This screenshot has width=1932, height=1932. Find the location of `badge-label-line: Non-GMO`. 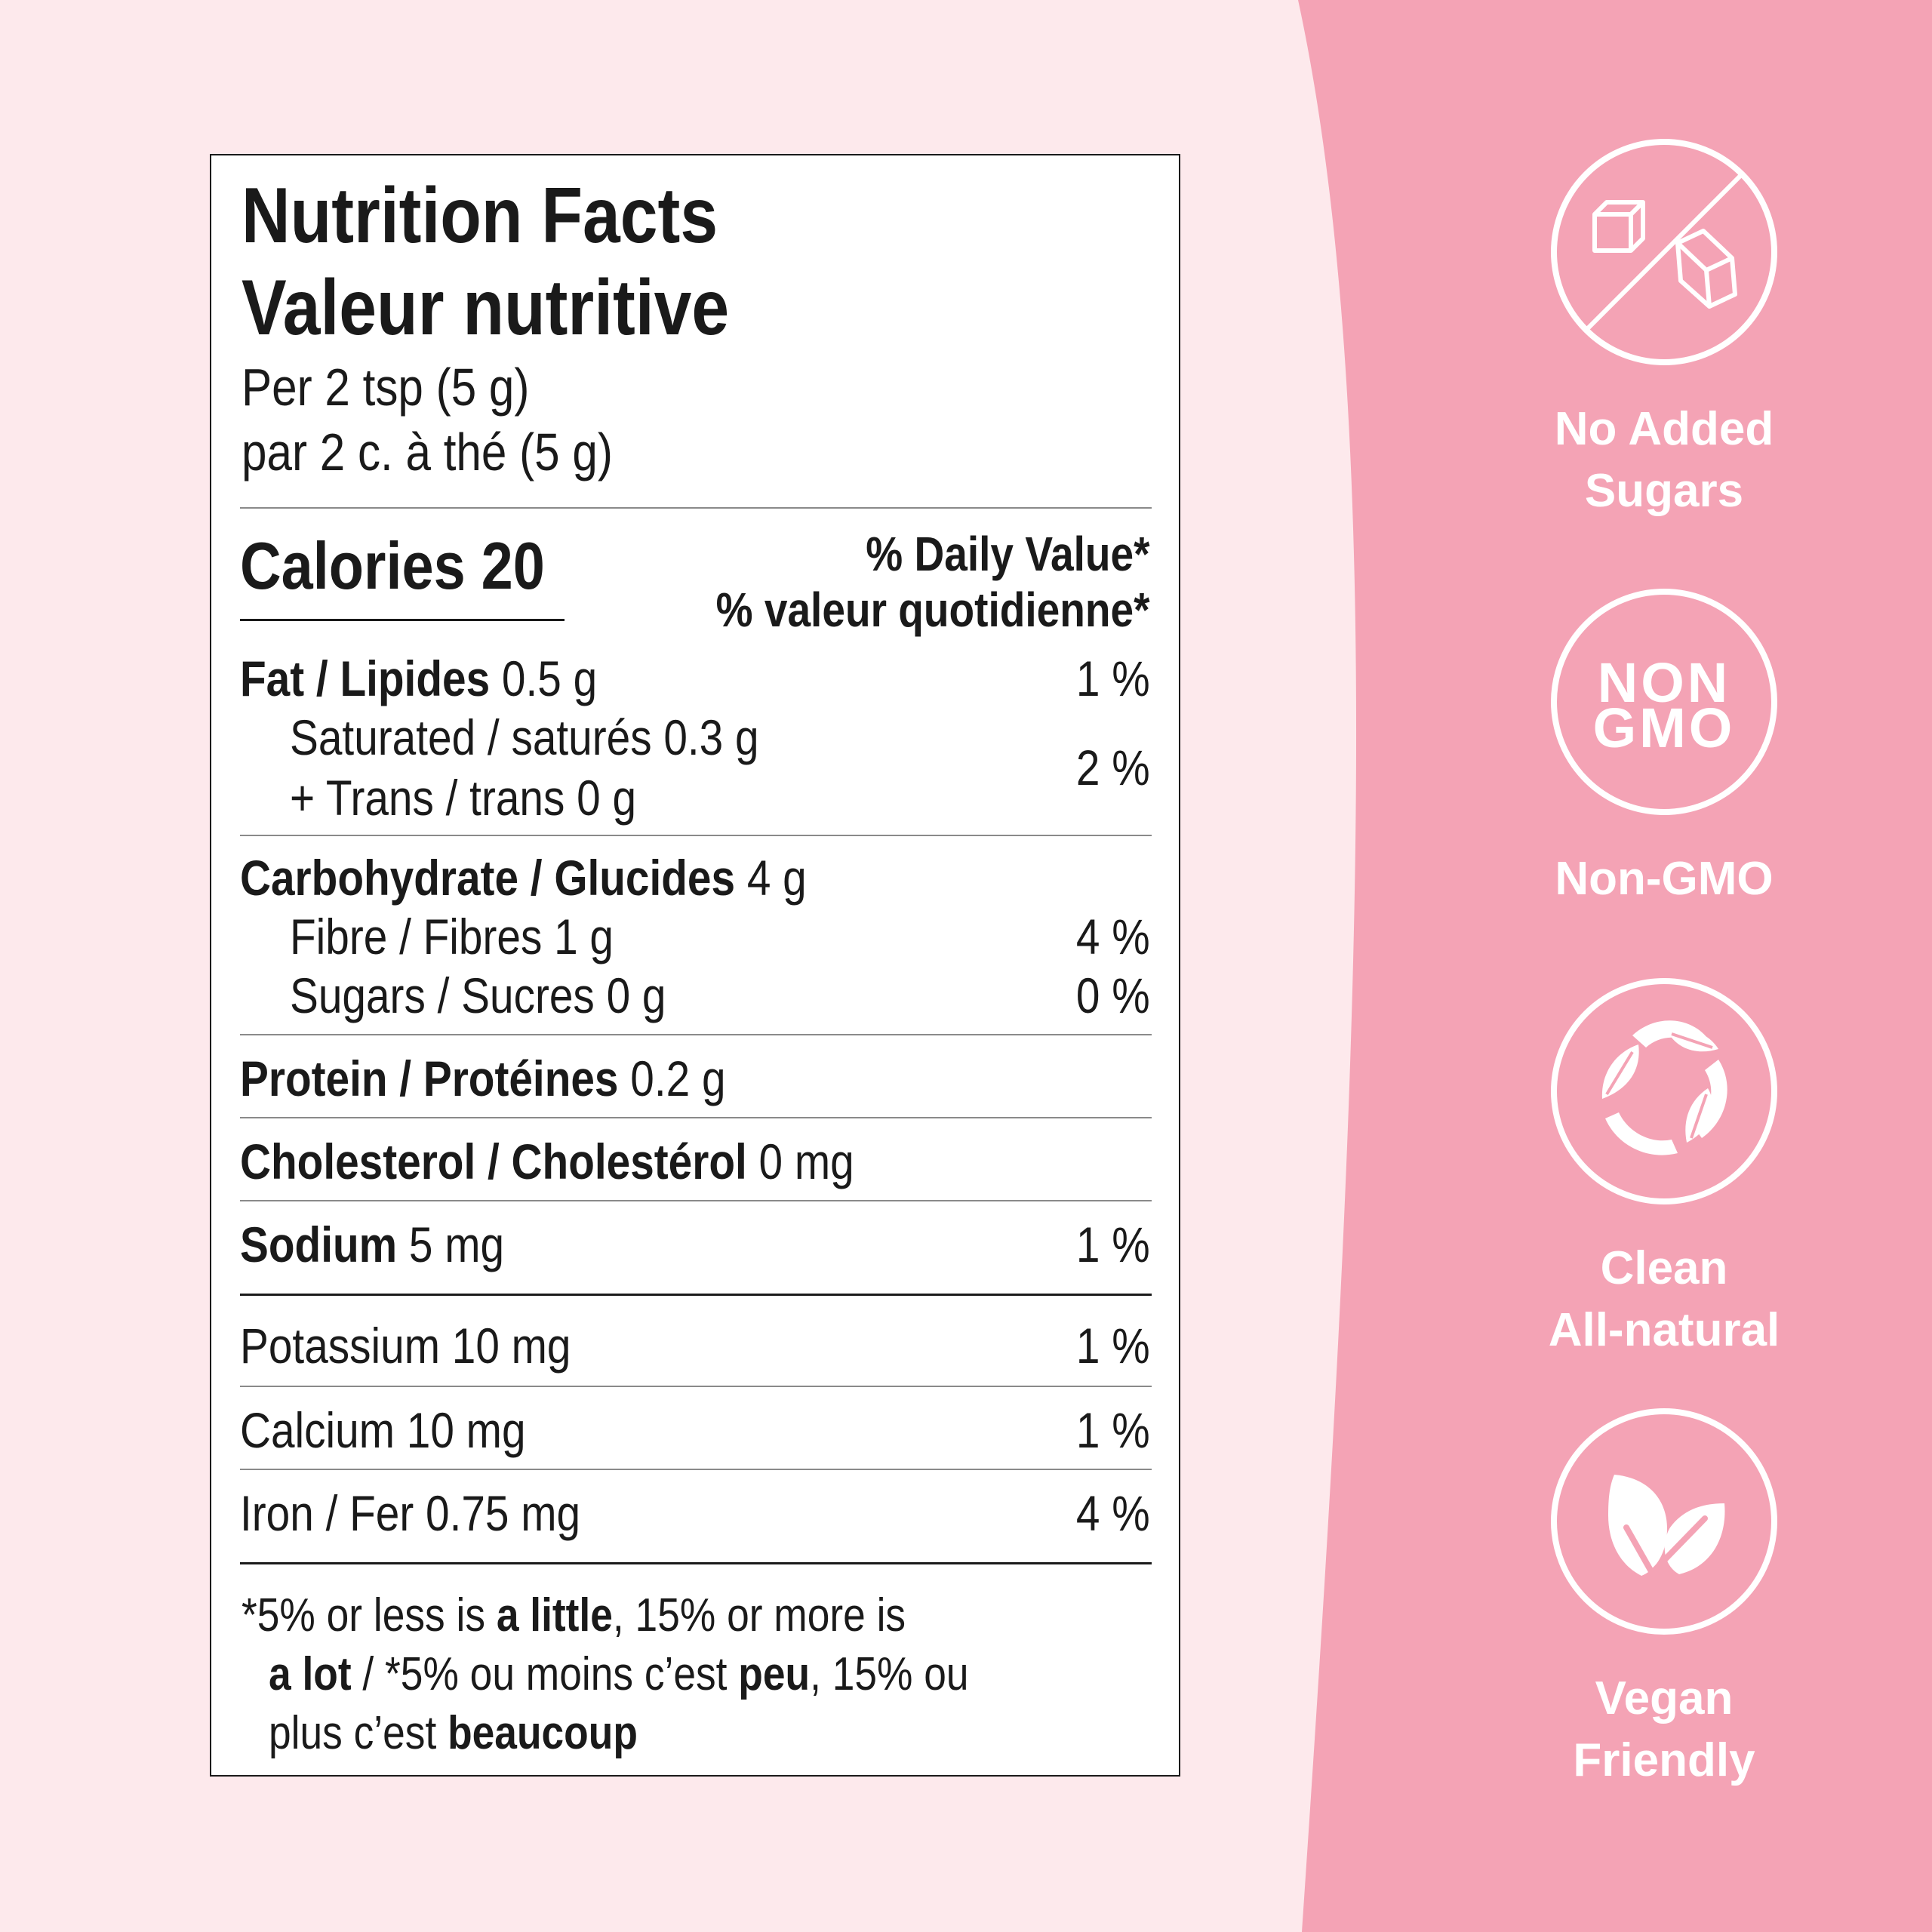

badge-label-line: Non-GMO is located at coordinates (1664, 879).